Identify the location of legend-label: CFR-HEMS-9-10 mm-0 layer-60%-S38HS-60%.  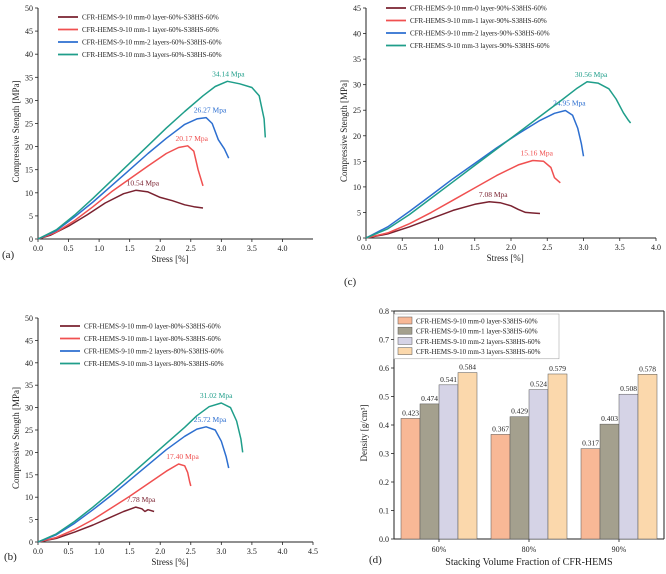
(150, 18).